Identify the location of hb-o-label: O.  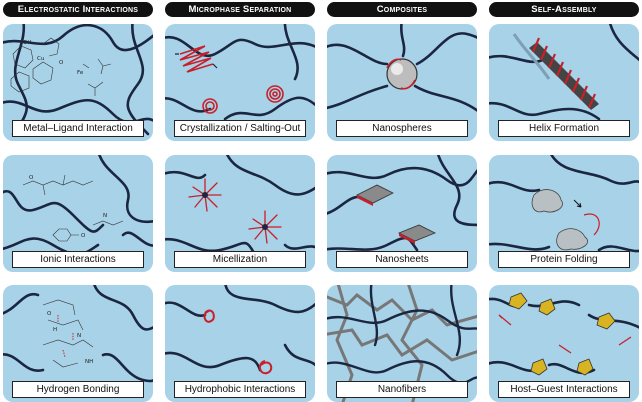
(49, 314).